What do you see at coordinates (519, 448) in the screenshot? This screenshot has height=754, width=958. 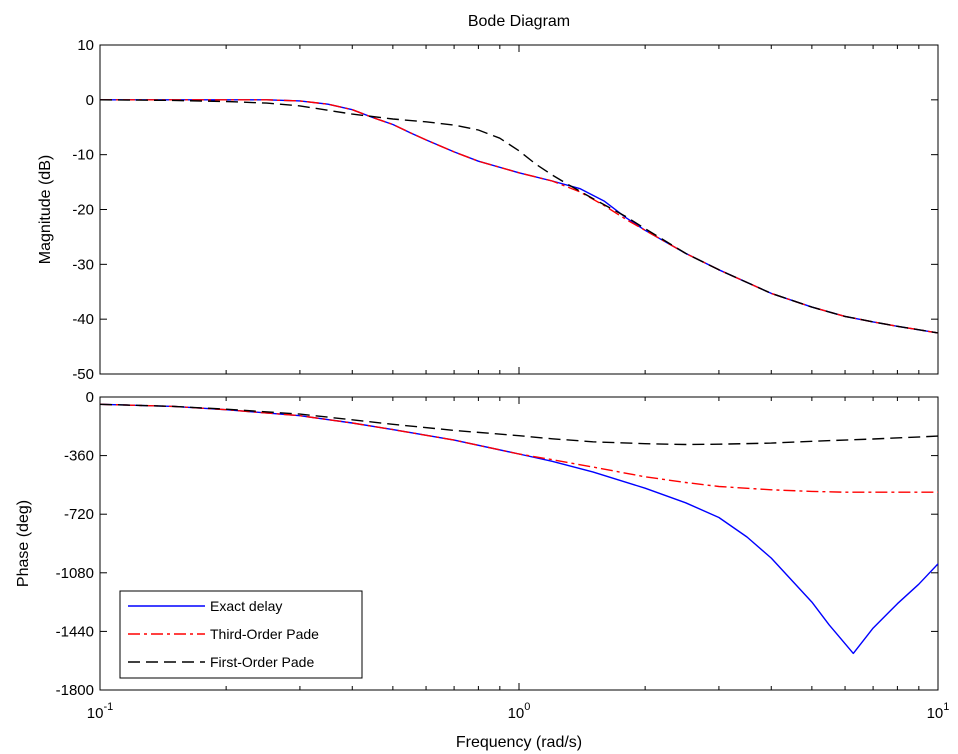 I see `phase-series-third` at bounding box center [519, 448].